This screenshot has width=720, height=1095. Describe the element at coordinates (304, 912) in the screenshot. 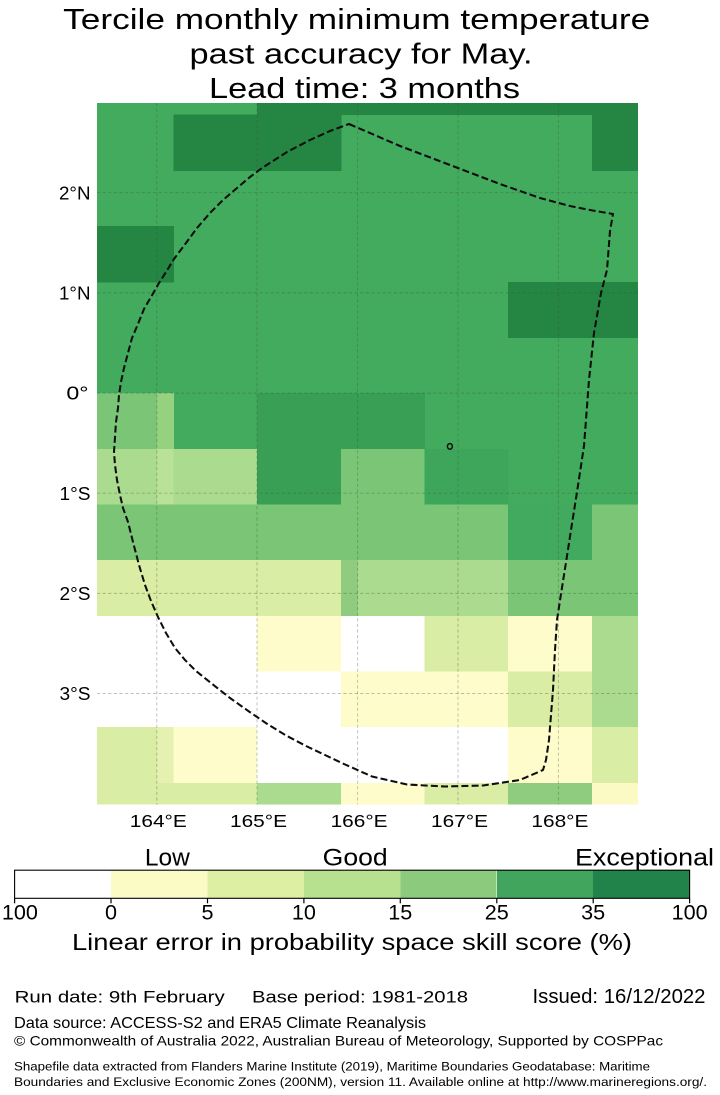

I see `svg-text: 10` at that location.